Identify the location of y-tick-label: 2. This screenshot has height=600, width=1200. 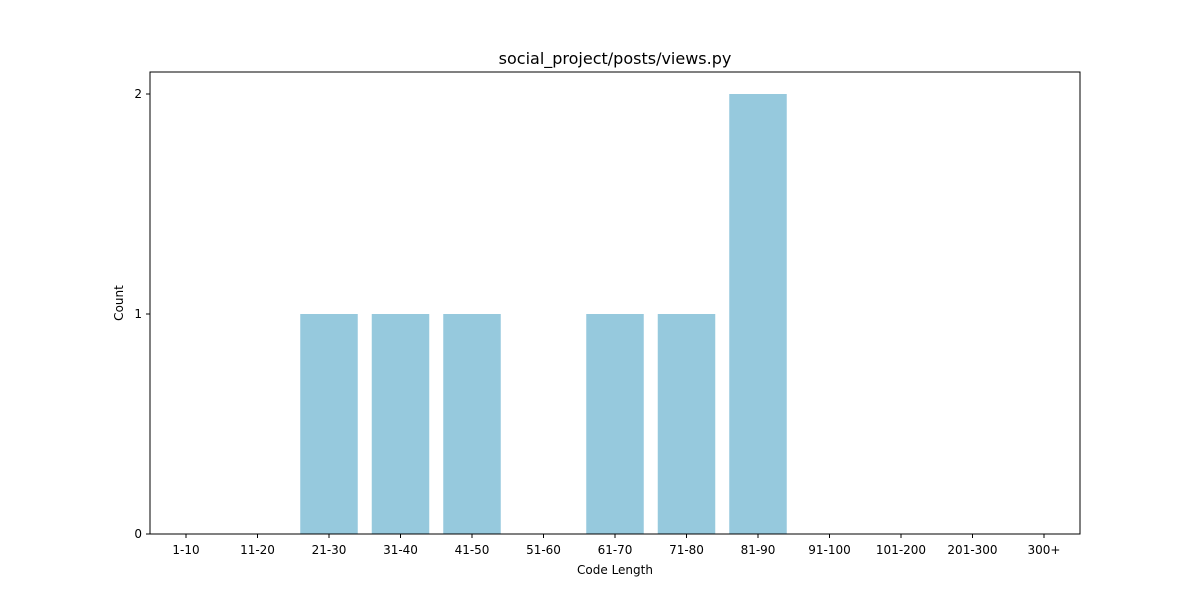
(138, 94).